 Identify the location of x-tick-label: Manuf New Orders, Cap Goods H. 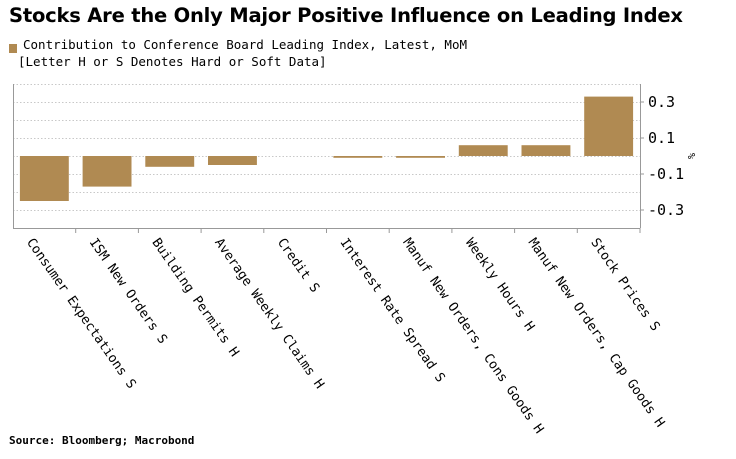
(596, 333).